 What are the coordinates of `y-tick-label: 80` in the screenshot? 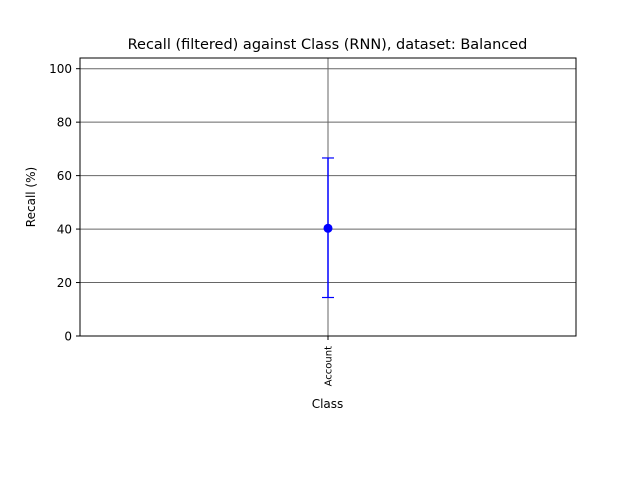 It's located at (64, 123).